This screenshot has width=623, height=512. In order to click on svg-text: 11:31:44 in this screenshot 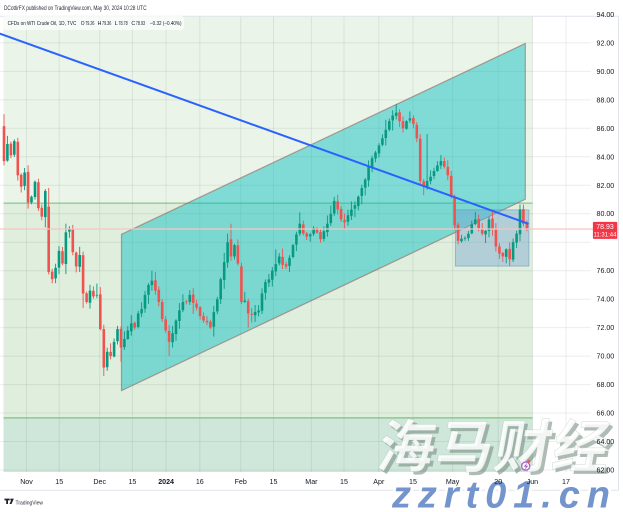, I will do `click(606, 236)`.